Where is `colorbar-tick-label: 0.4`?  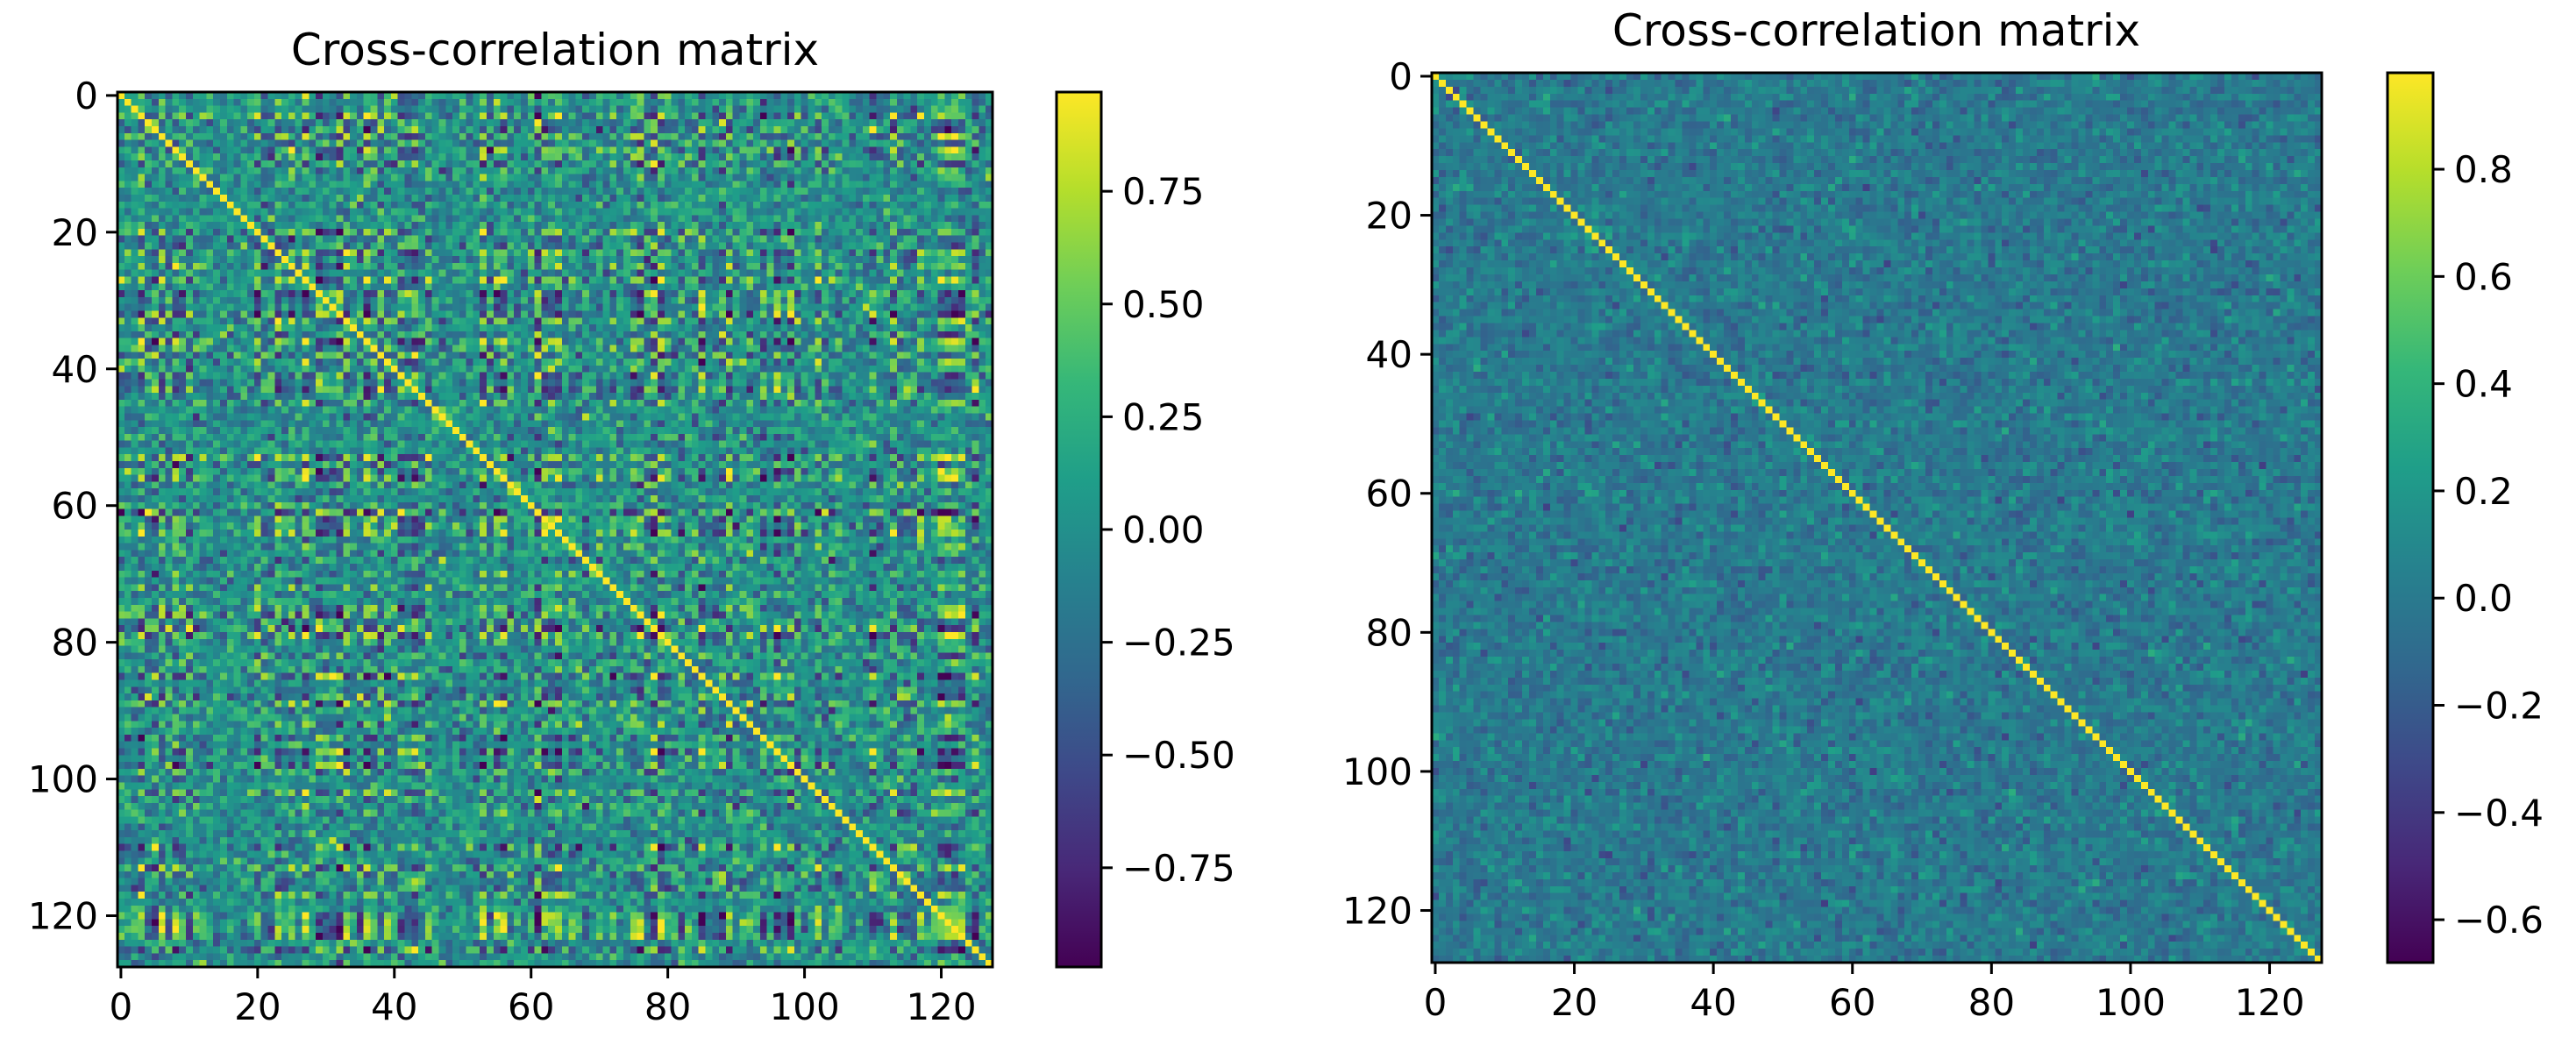 colorbar-tick-label: 0.4 is located at coordinates (2483, 384).